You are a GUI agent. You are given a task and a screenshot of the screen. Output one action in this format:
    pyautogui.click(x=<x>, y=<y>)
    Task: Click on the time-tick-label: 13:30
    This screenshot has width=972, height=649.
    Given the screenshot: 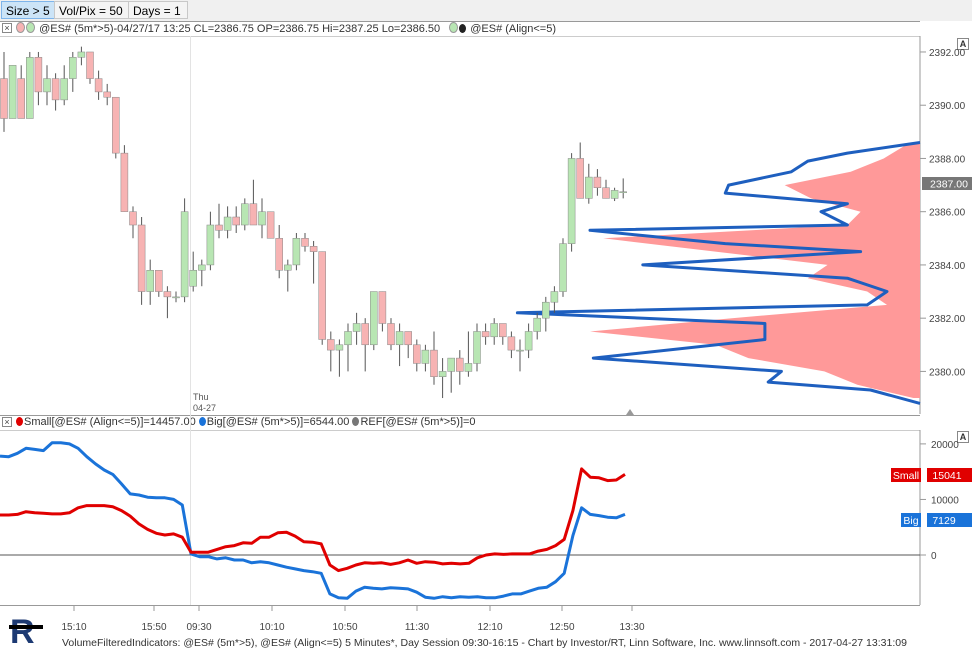 What is the action you would take?
    pyautogui.click(x=631, y=627)
    